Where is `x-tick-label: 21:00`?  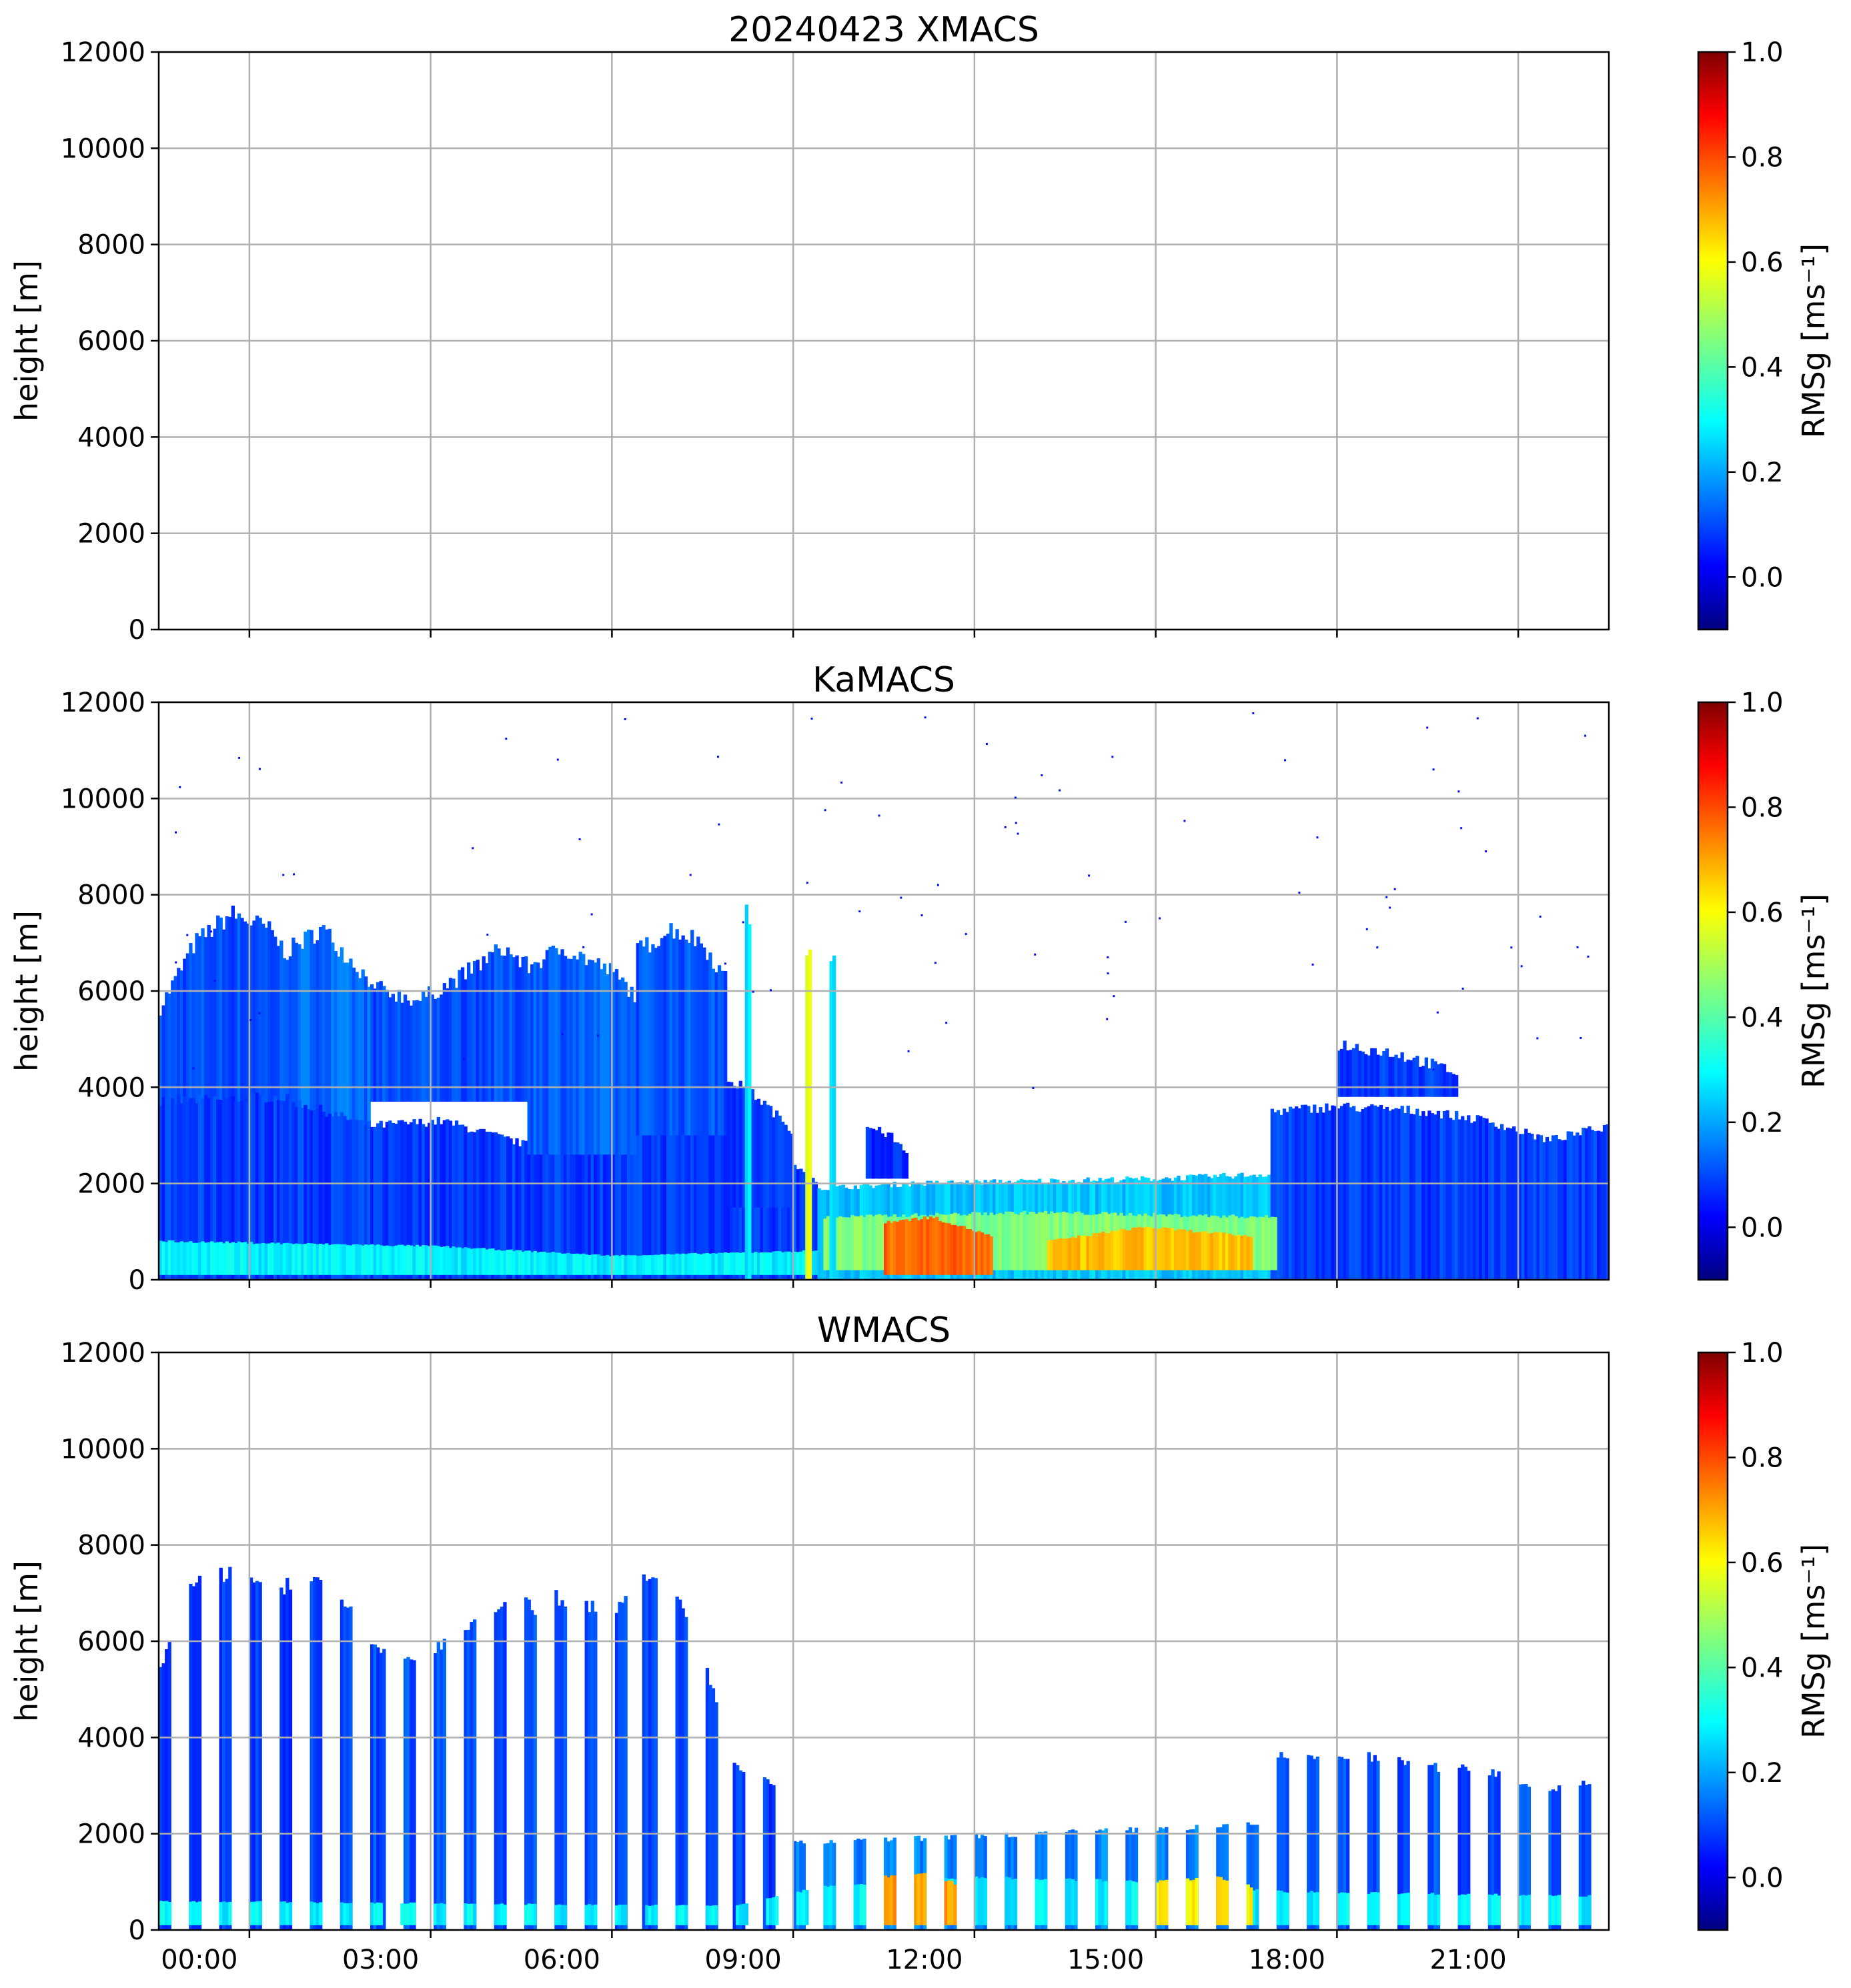 x-tick-label: 21:00 is located at coordinates (1467, 1960).